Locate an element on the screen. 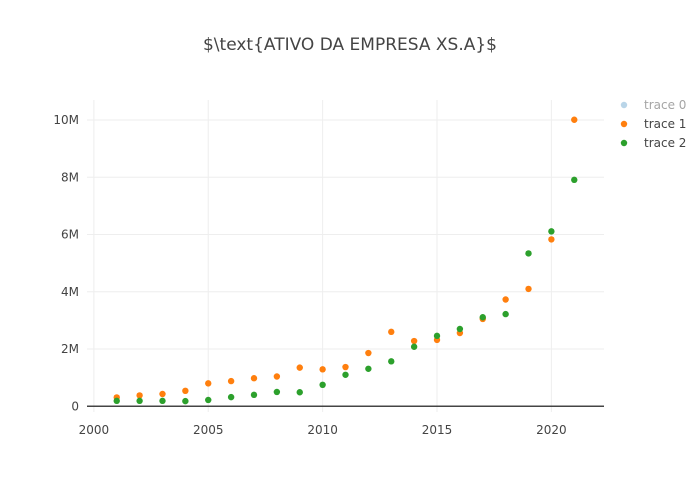  chart-title: $\text{ATIVO DA EMPRESA XS.A}$ is located at coordinates (350, 45).